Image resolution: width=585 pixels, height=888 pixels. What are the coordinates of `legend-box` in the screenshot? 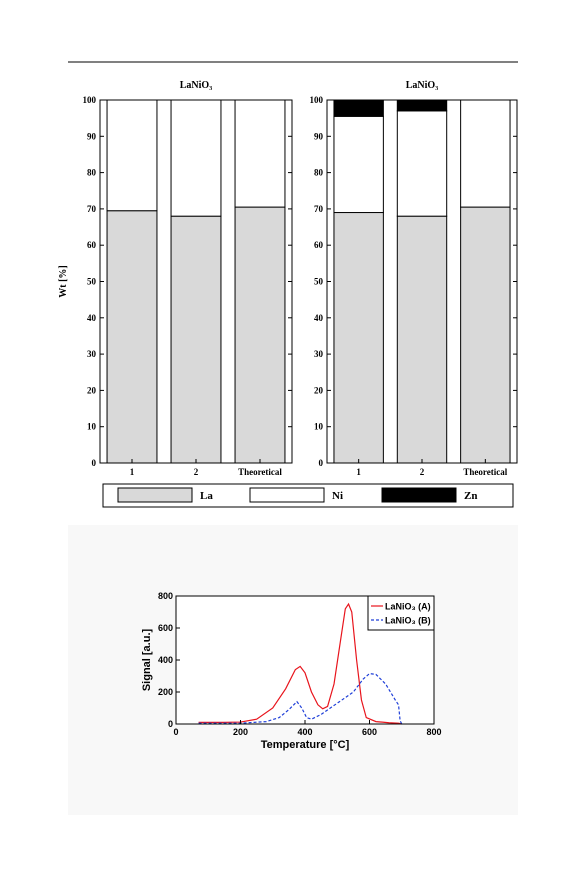 It's located at (401, 613).